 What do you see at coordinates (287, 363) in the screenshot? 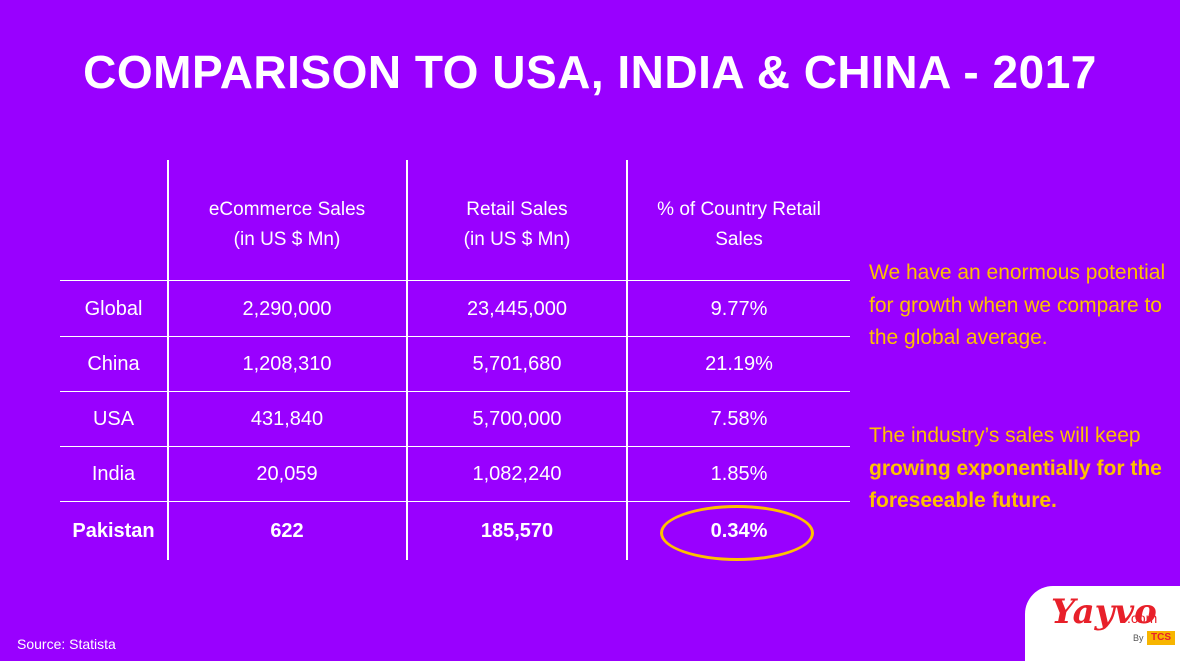
I see `cell-ecommerce: 1,208,310` at bounding box center [287, 363].